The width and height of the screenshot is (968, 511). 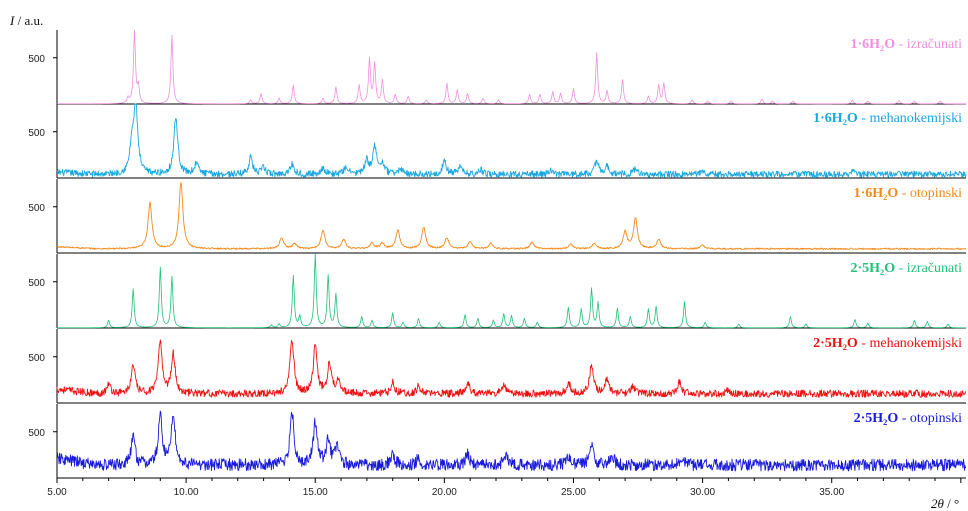 I want to click on x-axis: 5.00 10.00 15.00 20.00 25.00 30.00 35.00, so click(x=506, y=487).